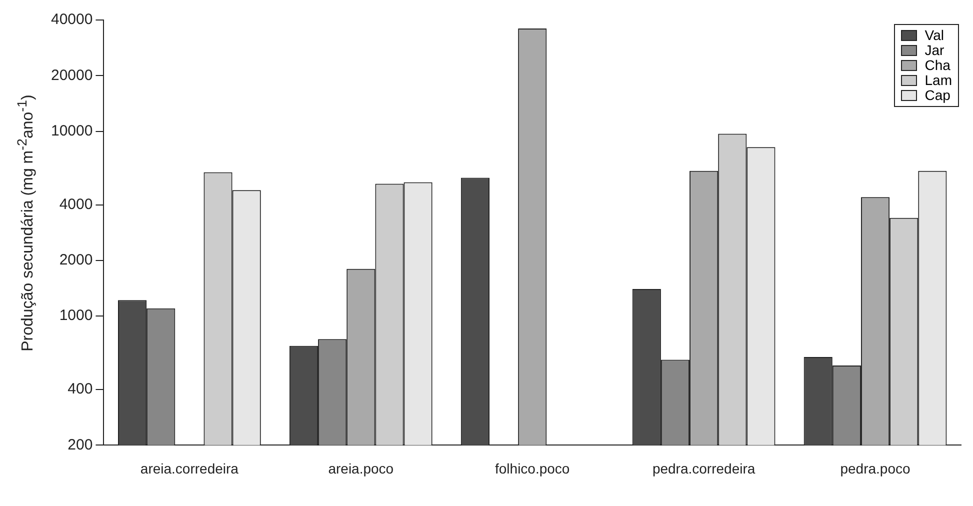  Describe the element at coordinates (361, 468) in the screenshot. I see `x-tick-label: areia.poco` at that location.